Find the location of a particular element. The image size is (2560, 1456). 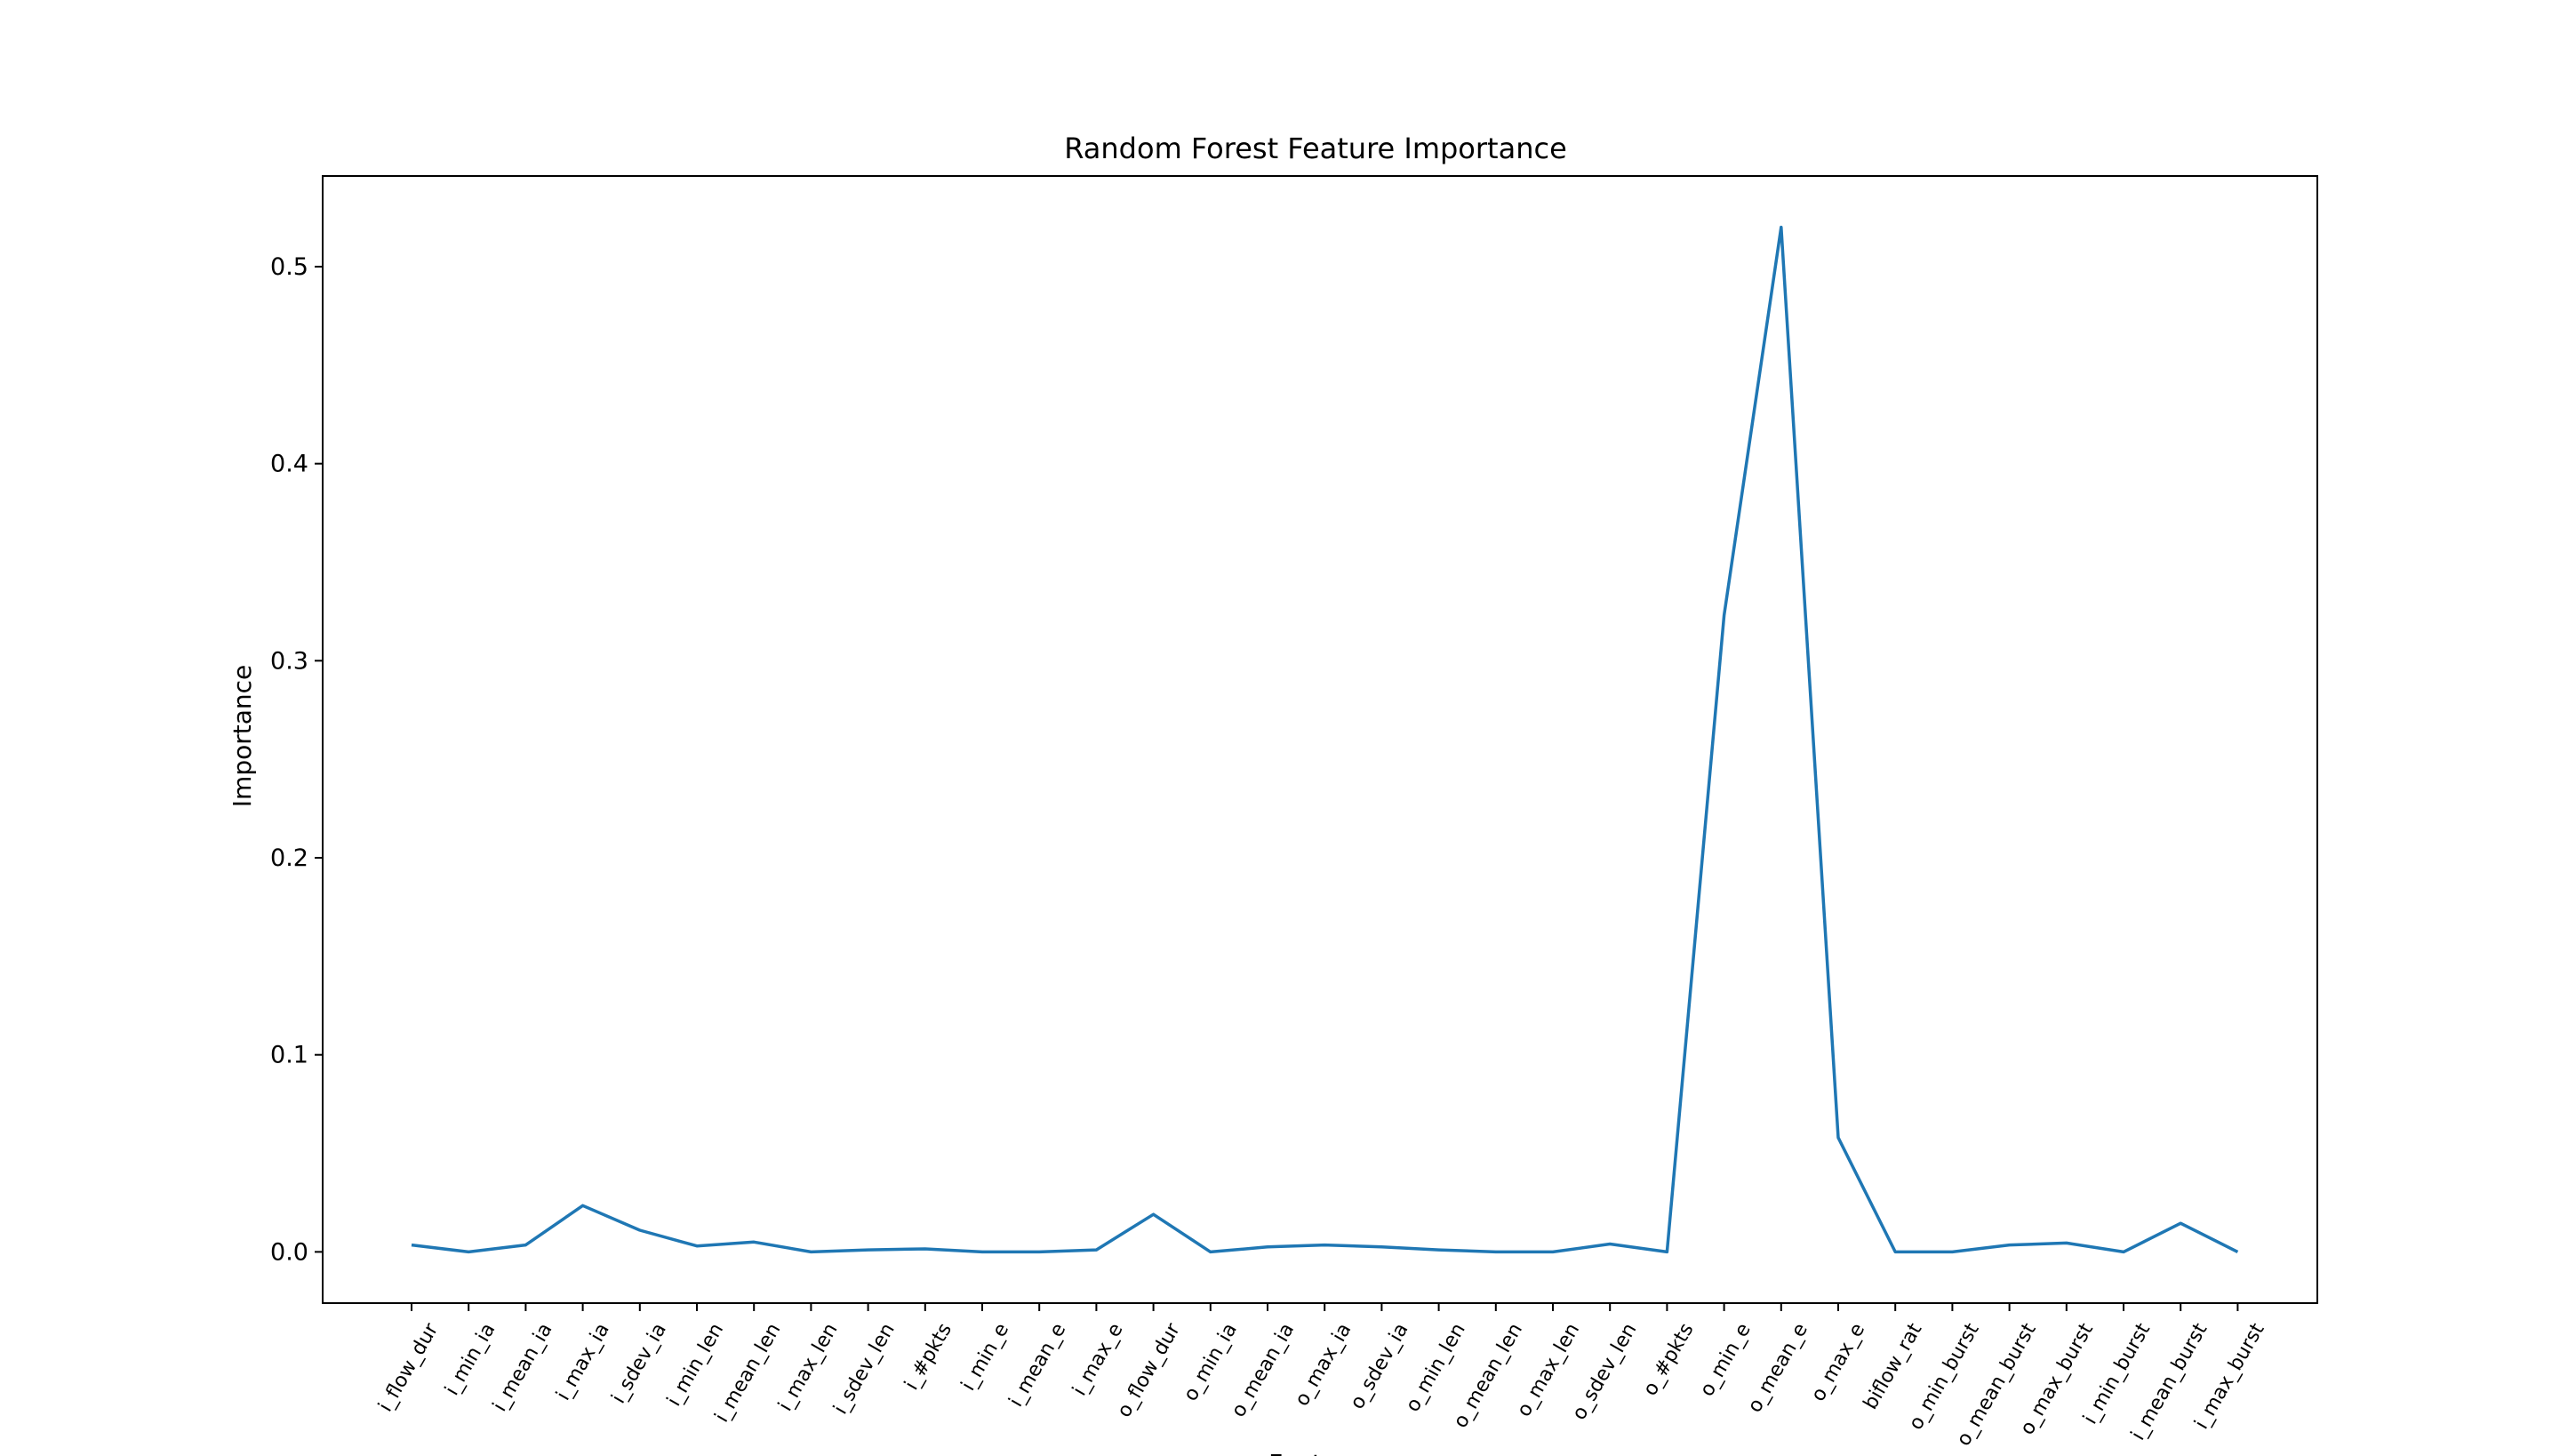

y-axis-label: Importance is located at coordinates (242, 736).